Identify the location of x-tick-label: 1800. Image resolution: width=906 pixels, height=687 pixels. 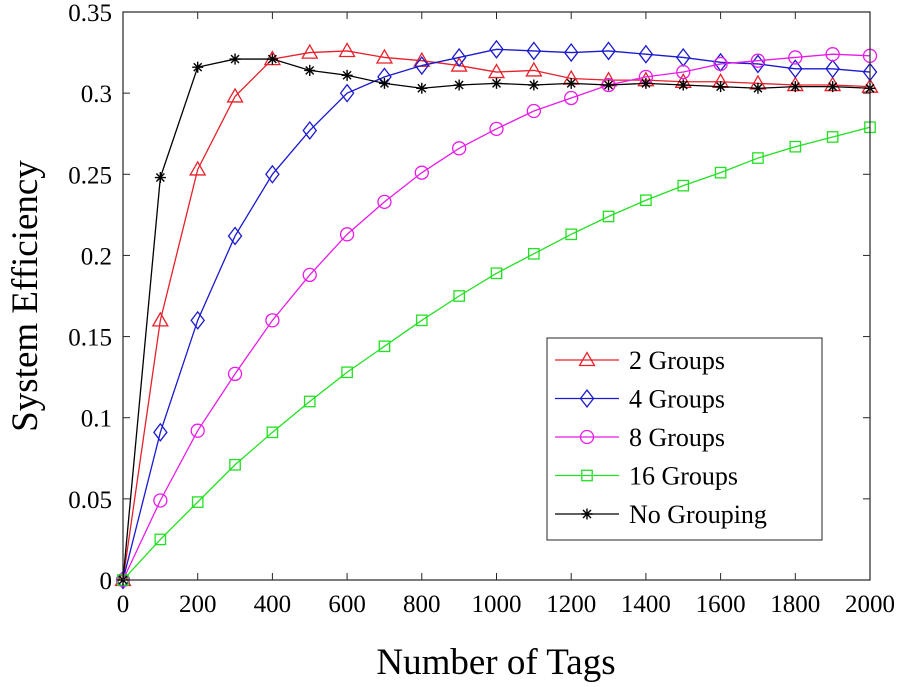
(795, 604).